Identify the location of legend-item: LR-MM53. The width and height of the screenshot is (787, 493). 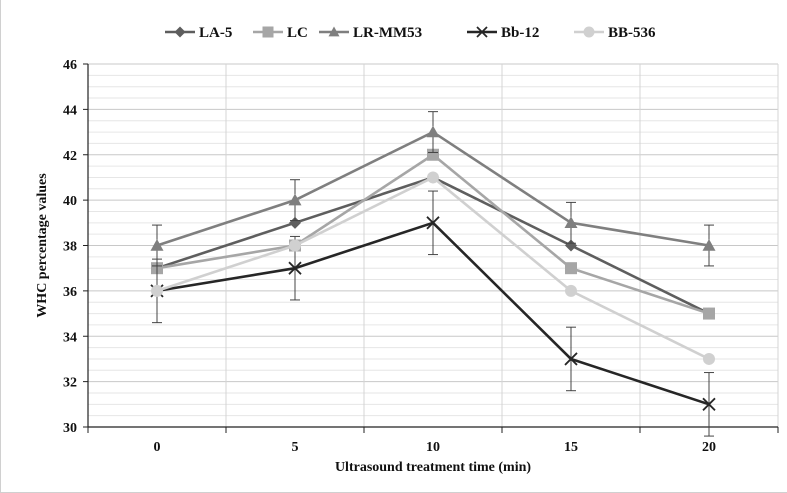
(370, 33).